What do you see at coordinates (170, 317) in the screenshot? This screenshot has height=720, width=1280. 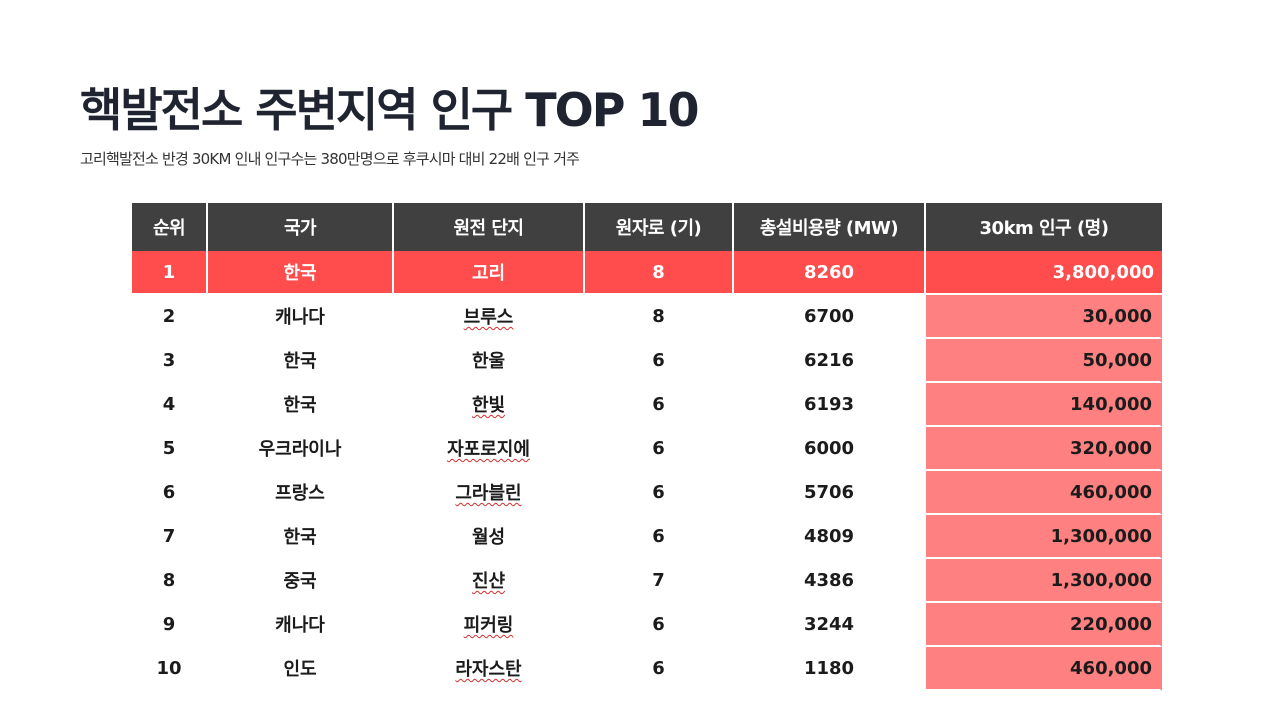 I see `rank-cell: 2` at bounding box center [170, 317].